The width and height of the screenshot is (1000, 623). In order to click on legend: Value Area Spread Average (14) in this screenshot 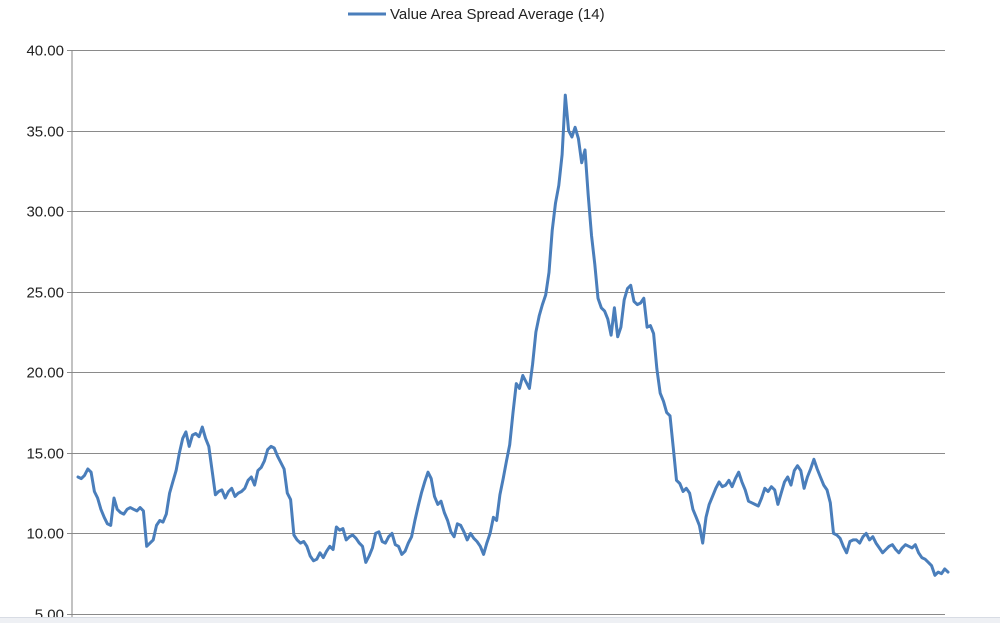, I will do `click(476, 14)`.